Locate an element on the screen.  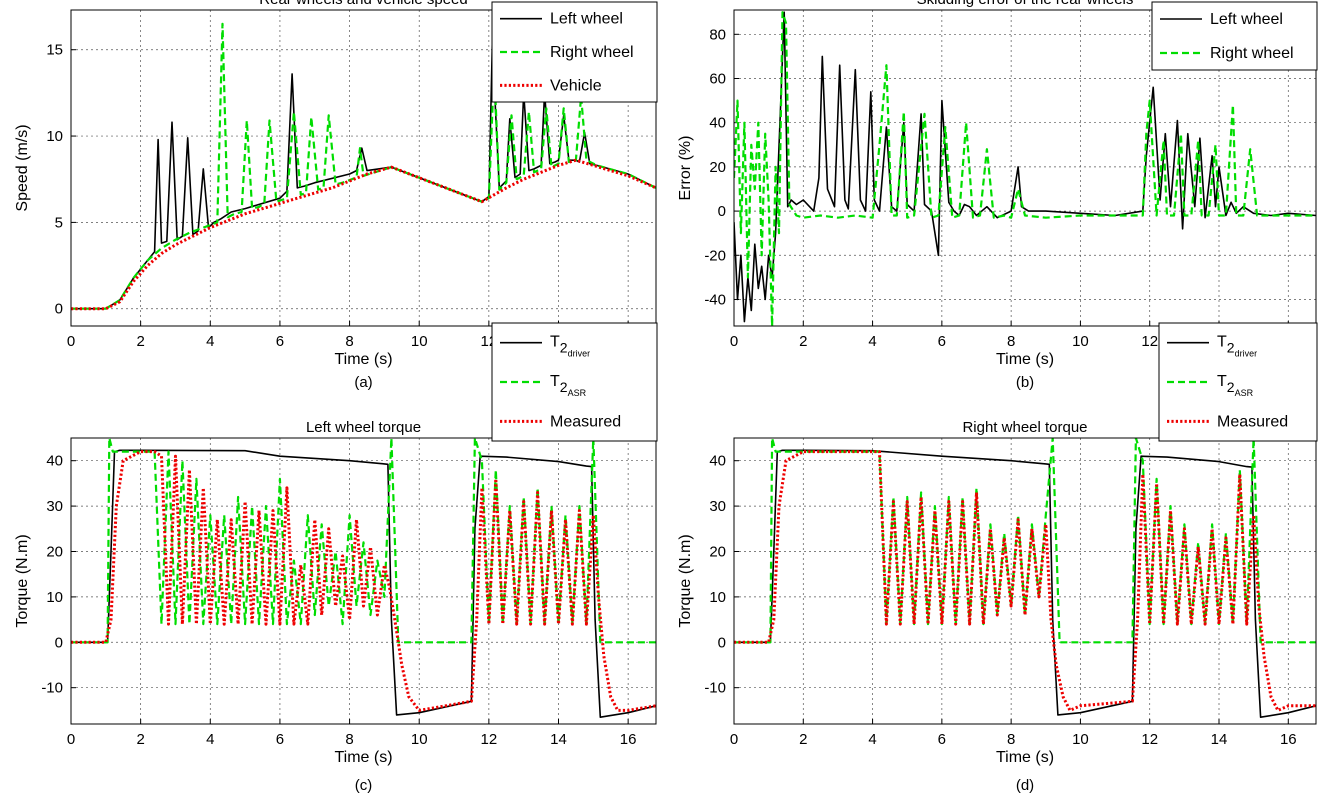
chart-title: Rear wheels and vehicle speed is located at coordinates (363, 4).